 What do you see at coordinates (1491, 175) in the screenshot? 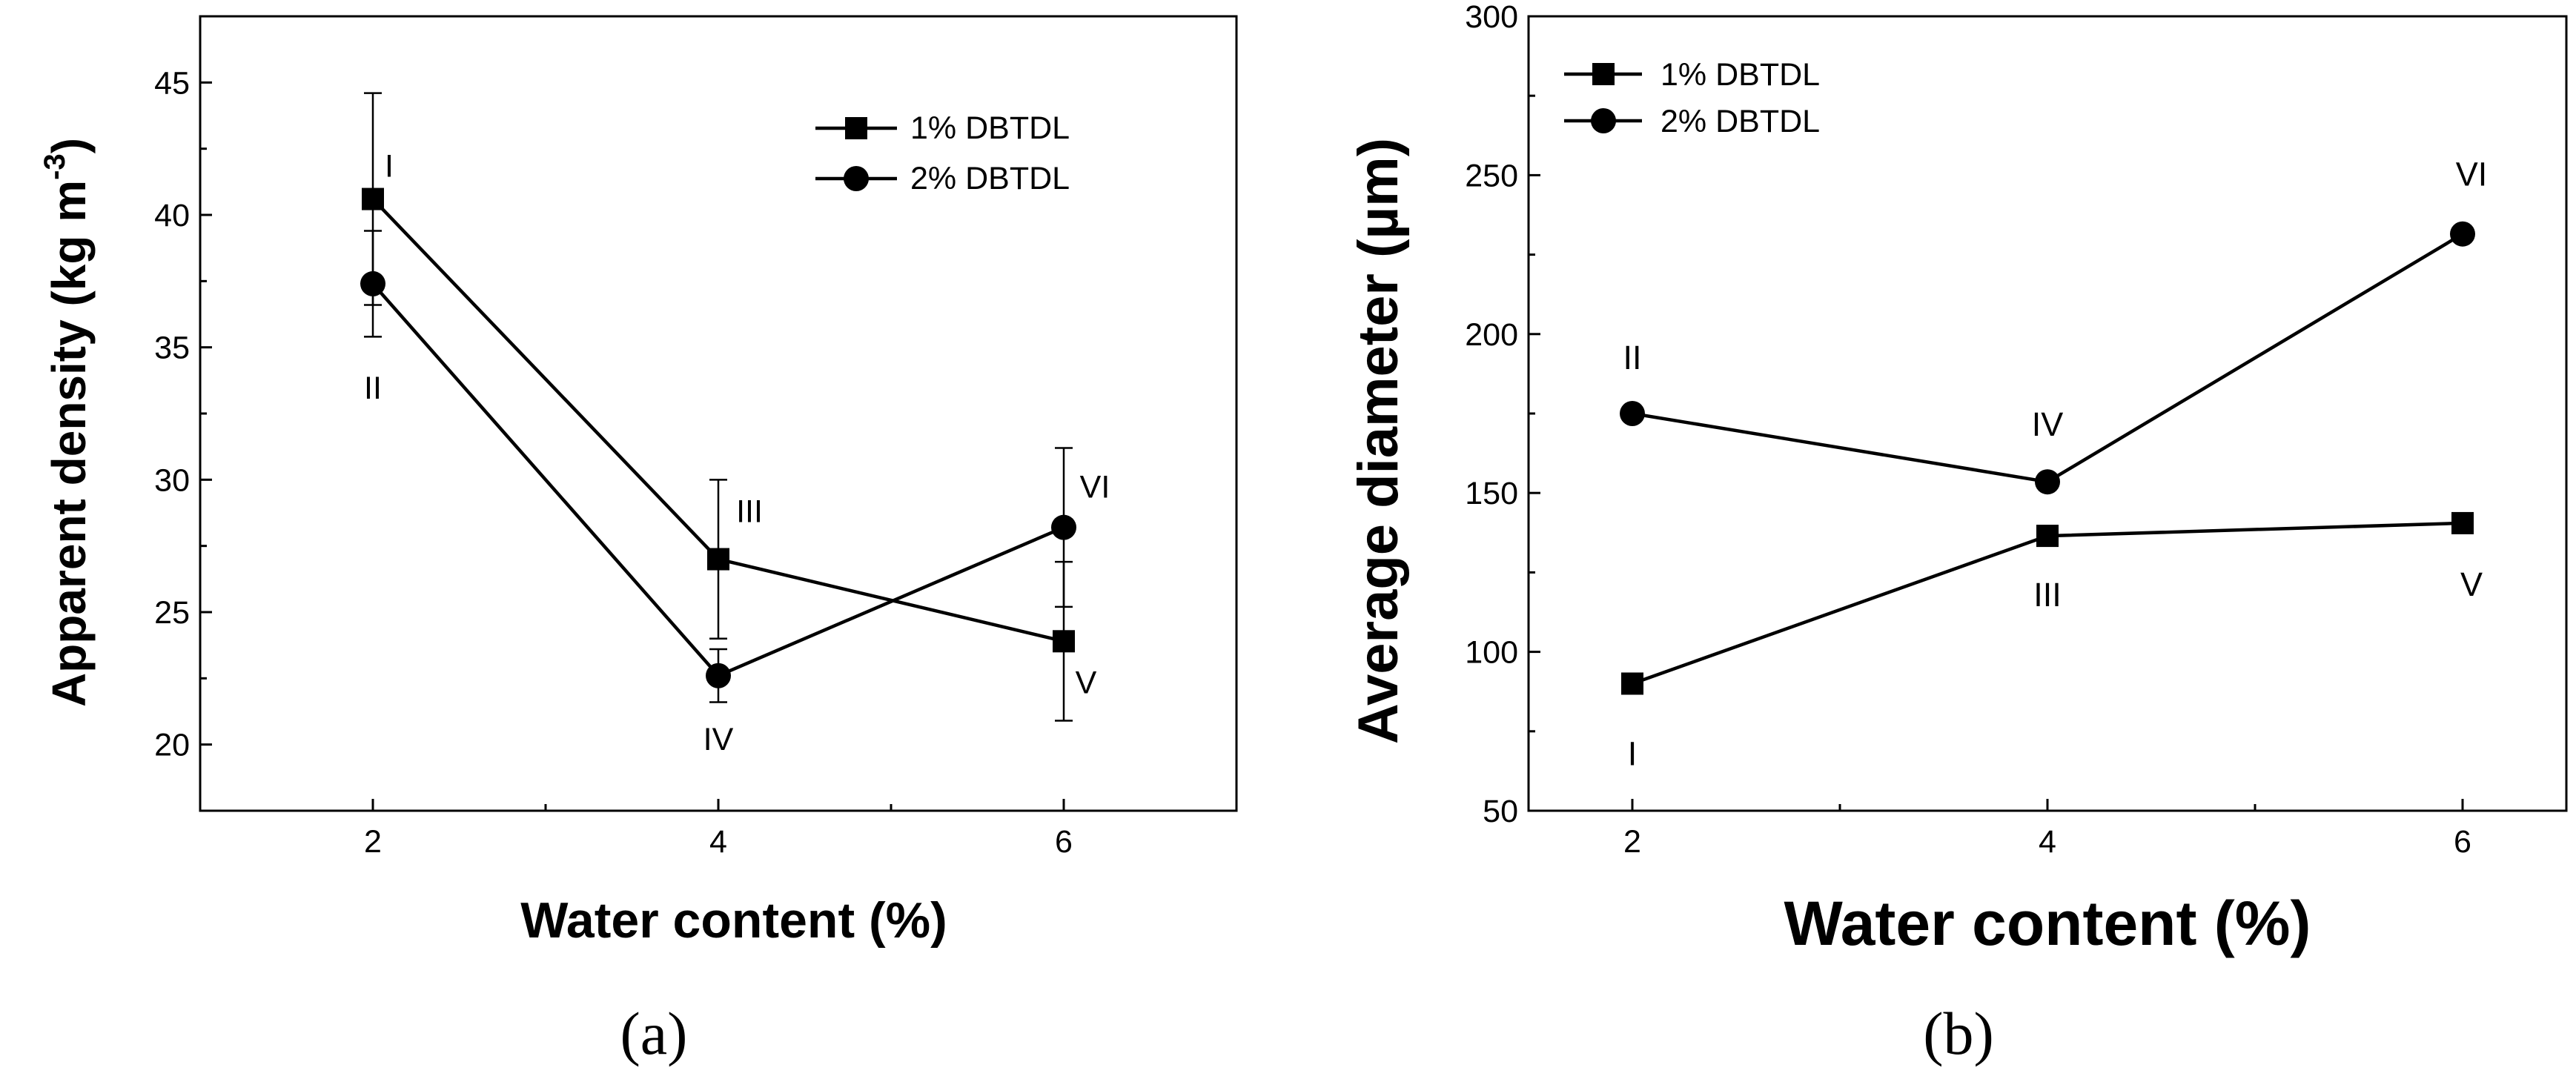
I see `y-tick-label: 250` at bounding box center [1491, 175].